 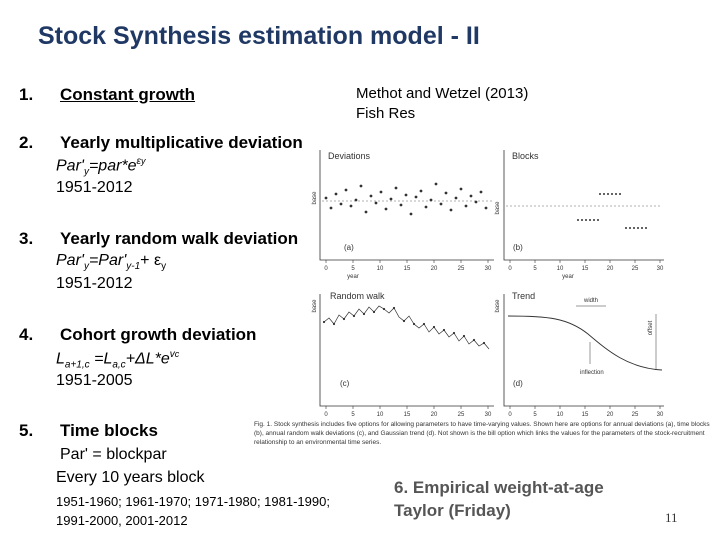 What do you see at coordinates (109, 430) in the screenshot?
I see `item-5-heading: Time blocks` at bounding box center [109, 430].